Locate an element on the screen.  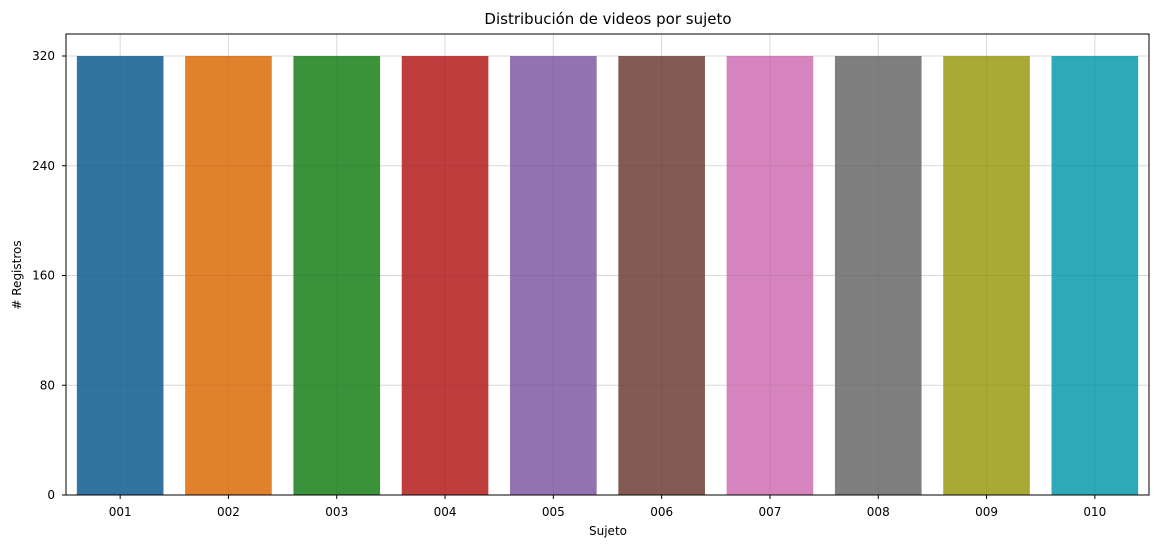
y-axis-label: # Registros is located at coordinates (17, 274).